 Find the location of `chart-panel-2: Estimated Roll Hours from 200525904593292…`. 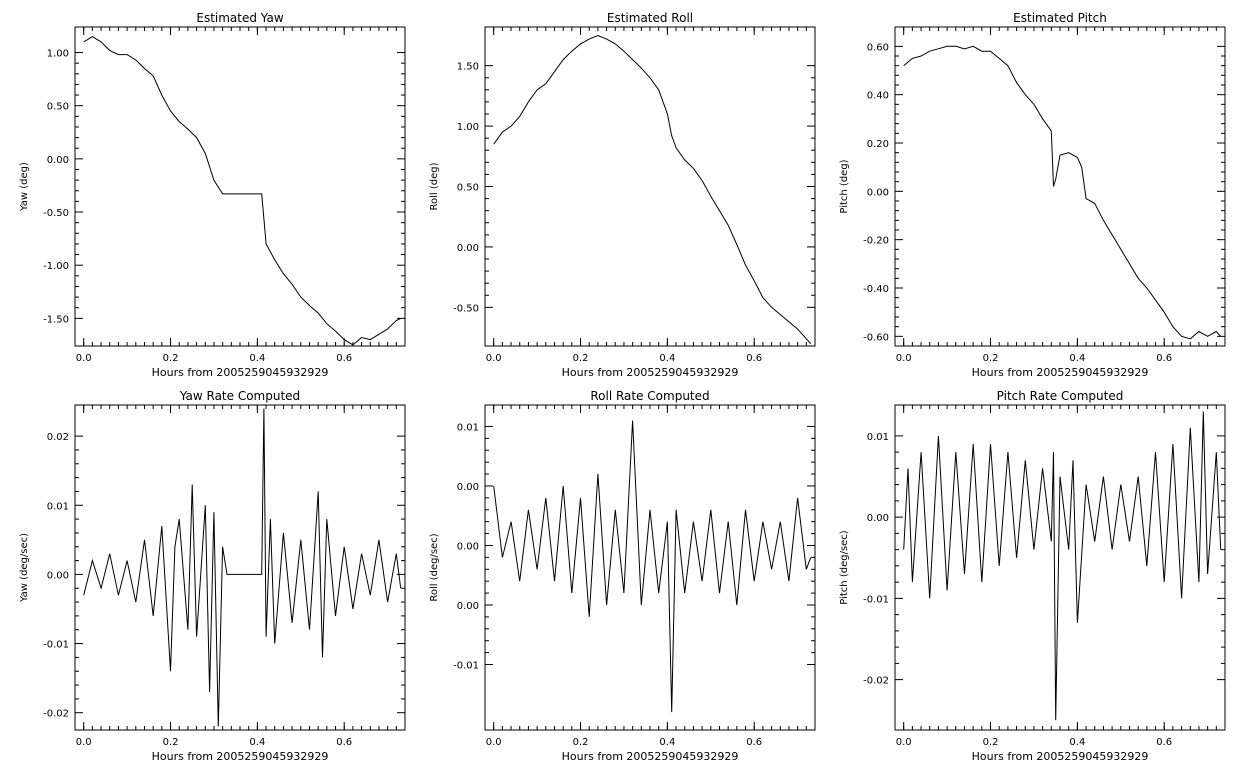

chart-panel-2: Estimated Roll Hours from 200525904593292… is located at coordinates (622, 195).